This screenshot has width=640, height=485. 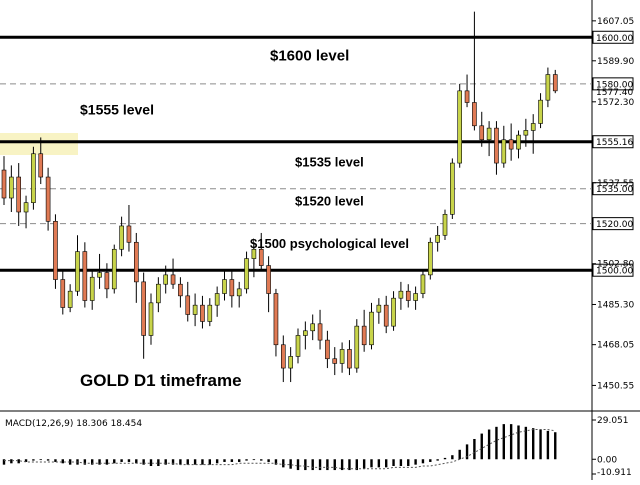 What do you see at coordinates (117, 110) in the screenshot?
I see `level-annotation: $1555 level` at bounding box center [117, 110].